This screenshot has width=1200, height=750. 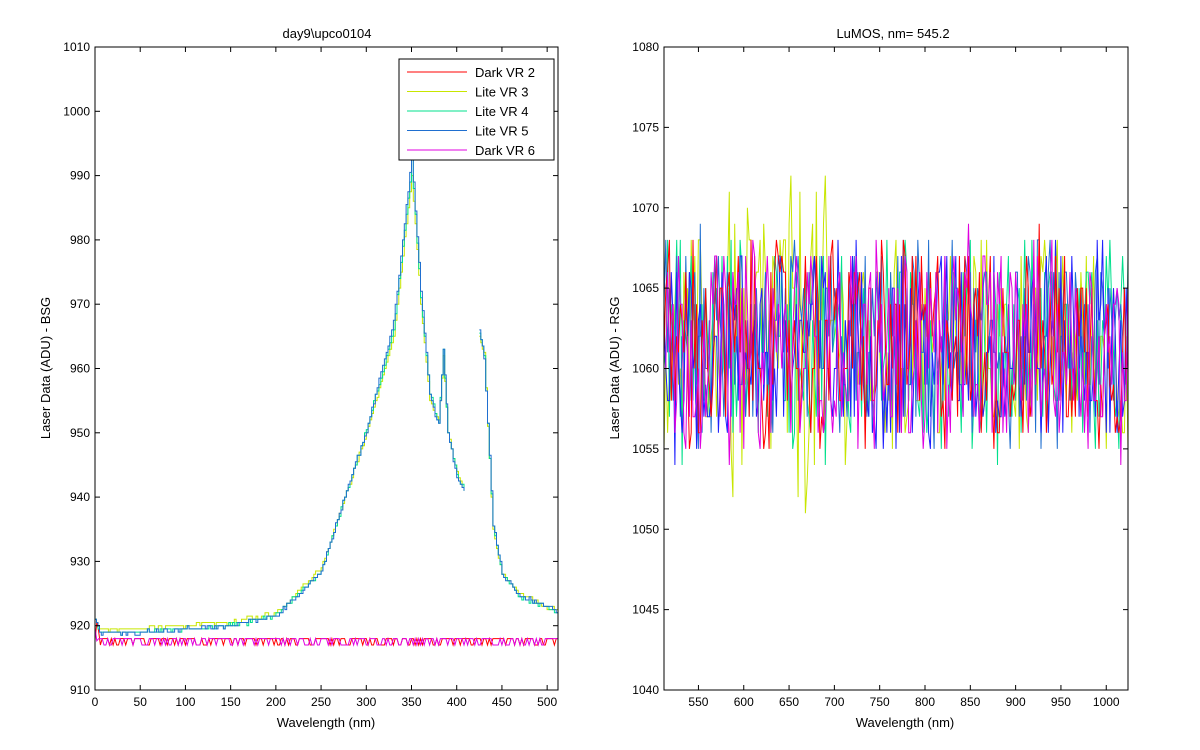 What do you see at coordinates (505, 72) in the screenshot?
I see `legend-label: Dark VR 2` at bounding box center [505, 72].